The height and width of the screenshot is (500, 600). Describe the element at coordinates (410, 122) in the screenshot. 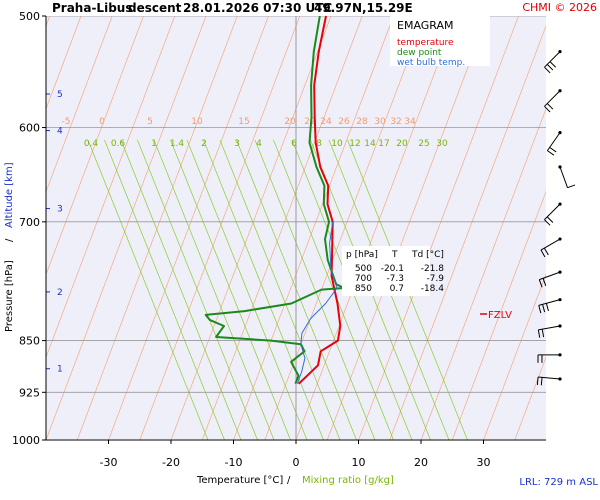

I see `isotherm-label: 34` at that location.